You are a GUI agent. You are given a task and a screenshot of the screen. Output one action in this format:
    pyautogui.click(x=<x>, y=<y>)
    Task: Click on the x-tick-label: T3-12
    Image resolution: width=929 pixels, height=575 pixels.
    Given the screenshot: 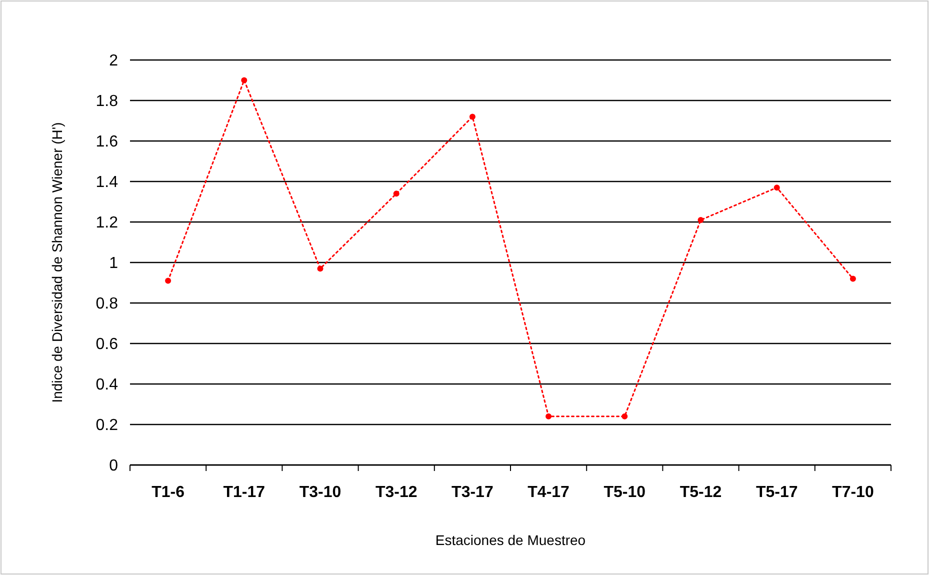 What is the action you would take?
    pyautogui.click(x=396, y=492)
    